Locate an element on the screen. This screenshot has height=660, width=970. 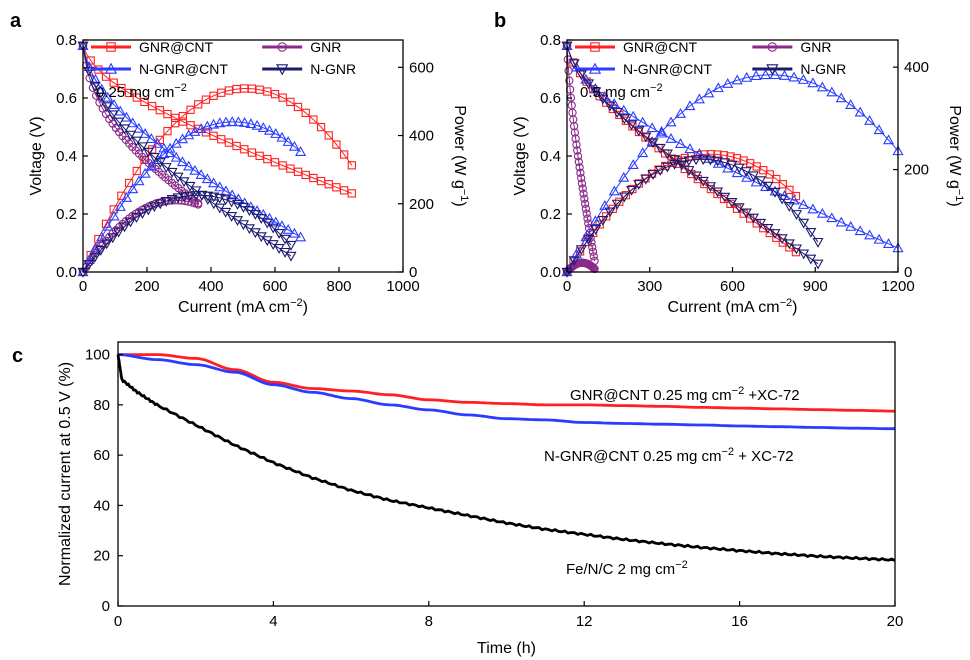
legend-label: N-GNR is located at coordinates (333, 69).